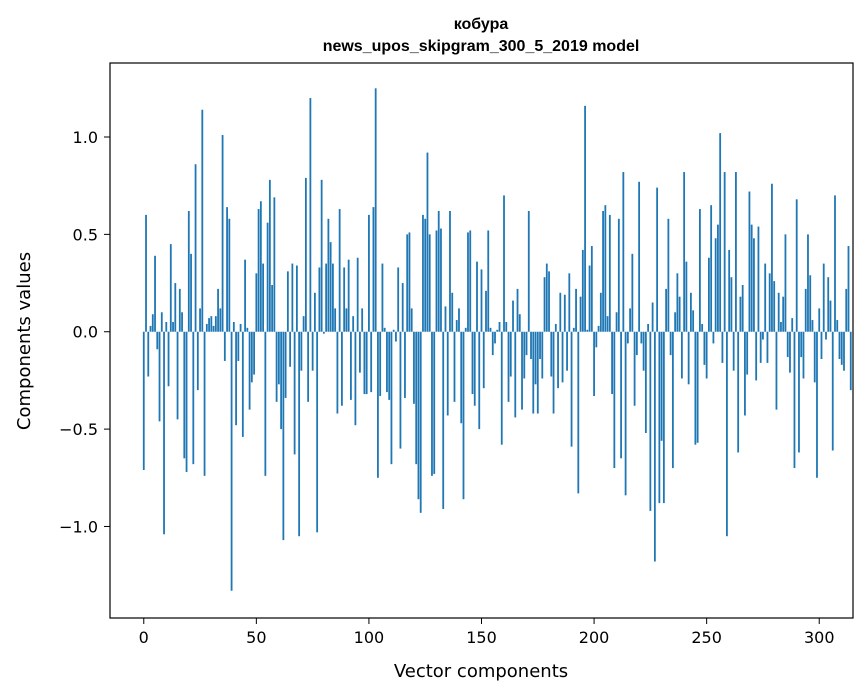  What do you see at coordinates (78, 526) in the screenshot?
I see `y-tick-label: −1.0` at bounding box center [78, 526].